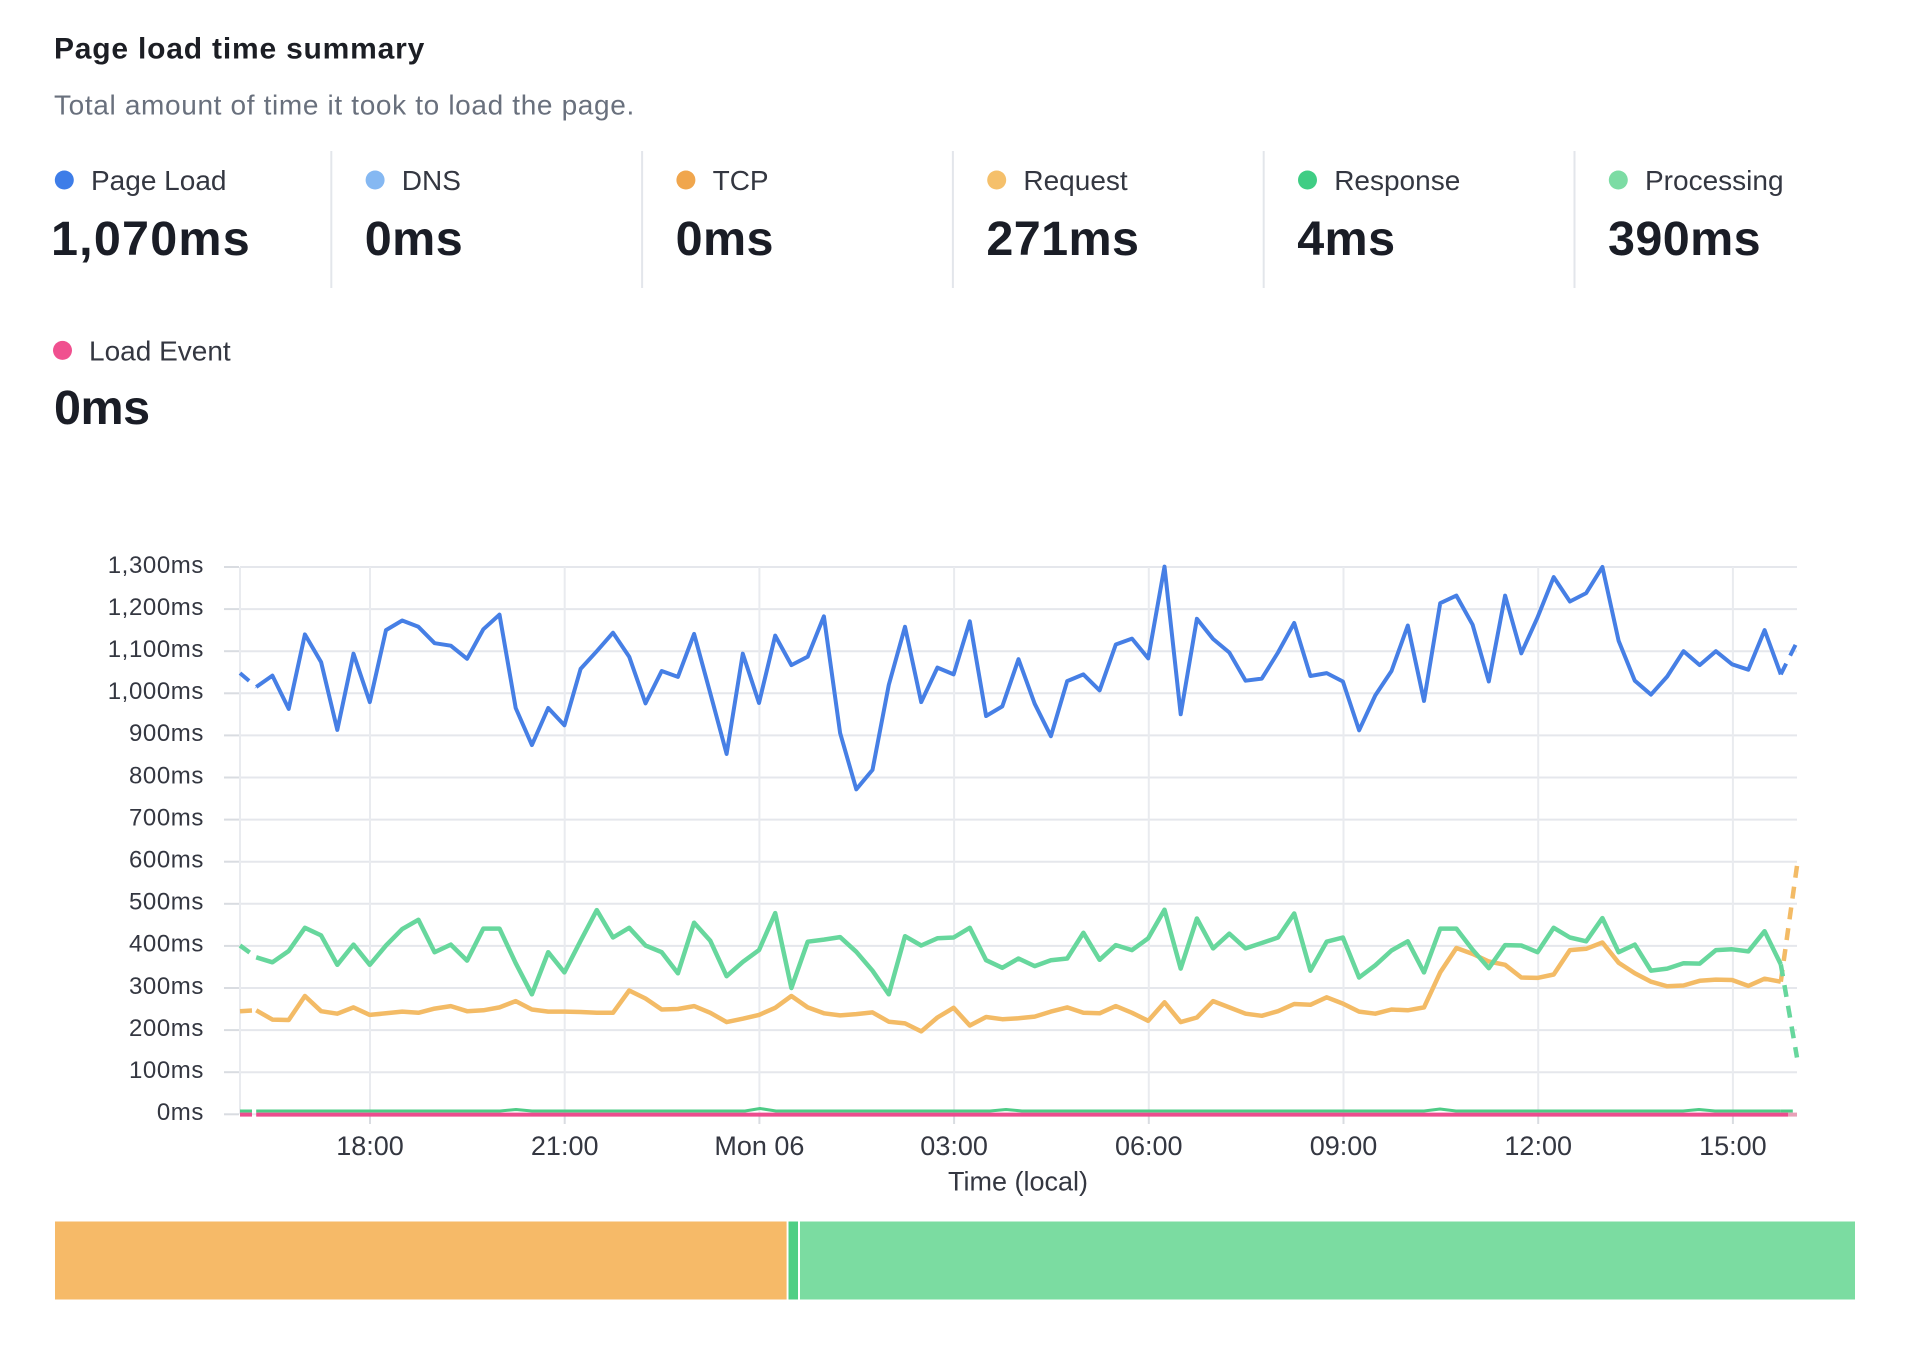 The image size is (1910, 1352). I want to click on svg-text: 1,300ms, so click(156, 565).